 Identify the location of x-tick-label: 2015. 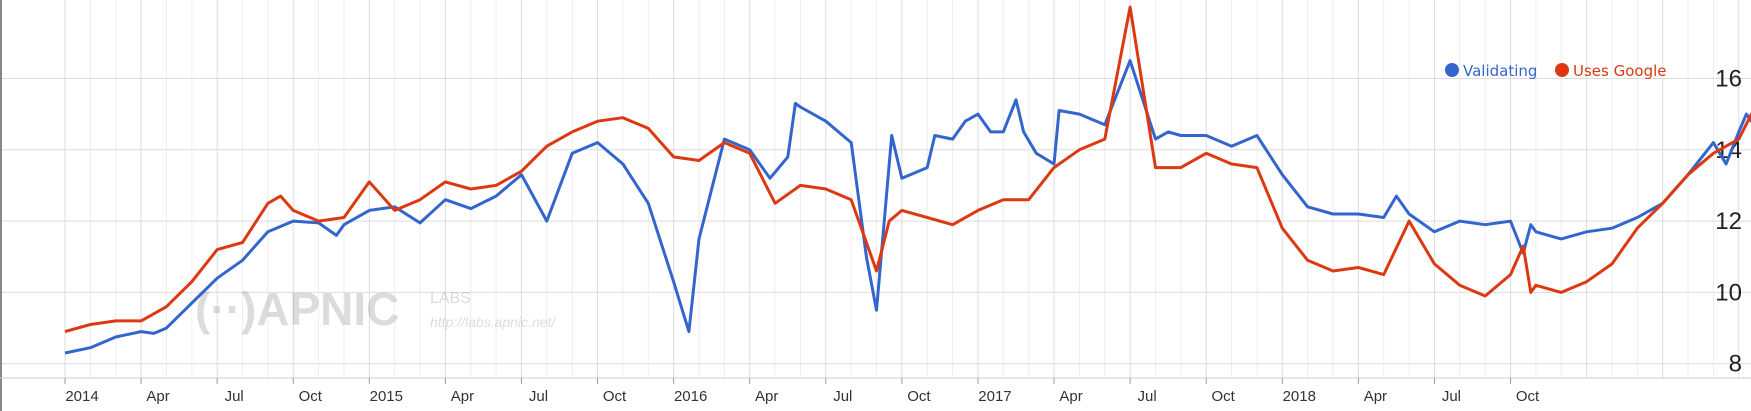
(386, 396).